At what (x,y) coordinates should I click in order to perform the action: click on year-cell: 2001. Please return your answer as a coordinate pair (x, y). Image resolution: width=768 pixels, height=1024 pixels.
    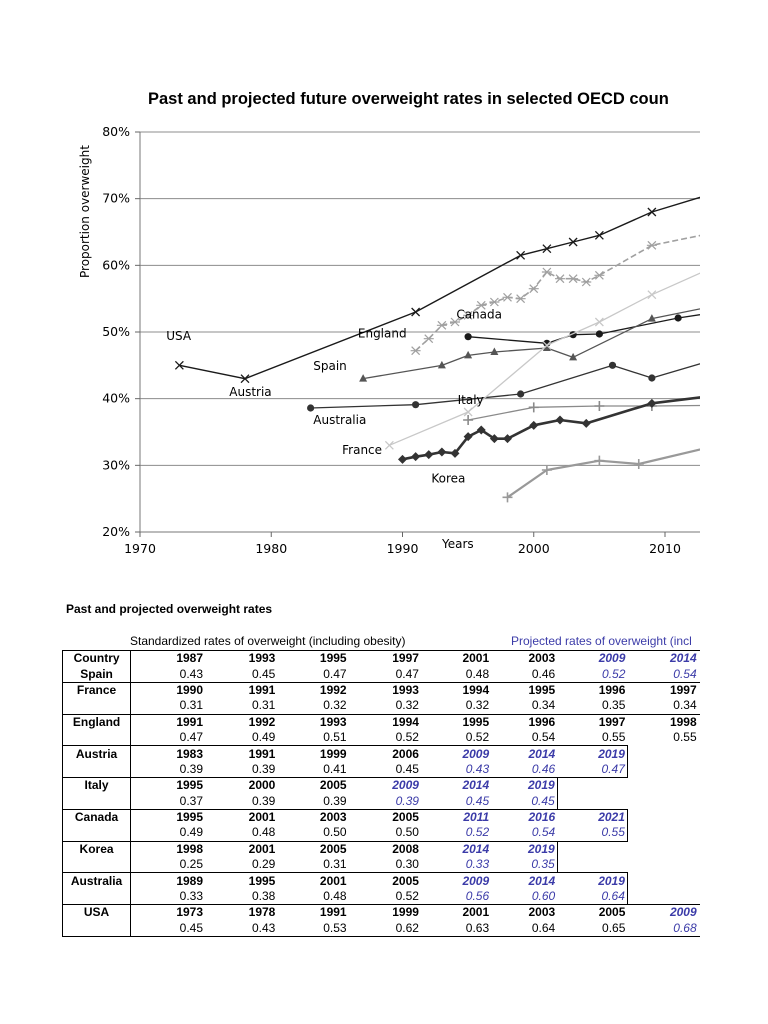
    Looking at the image, I should click on (241, 849).